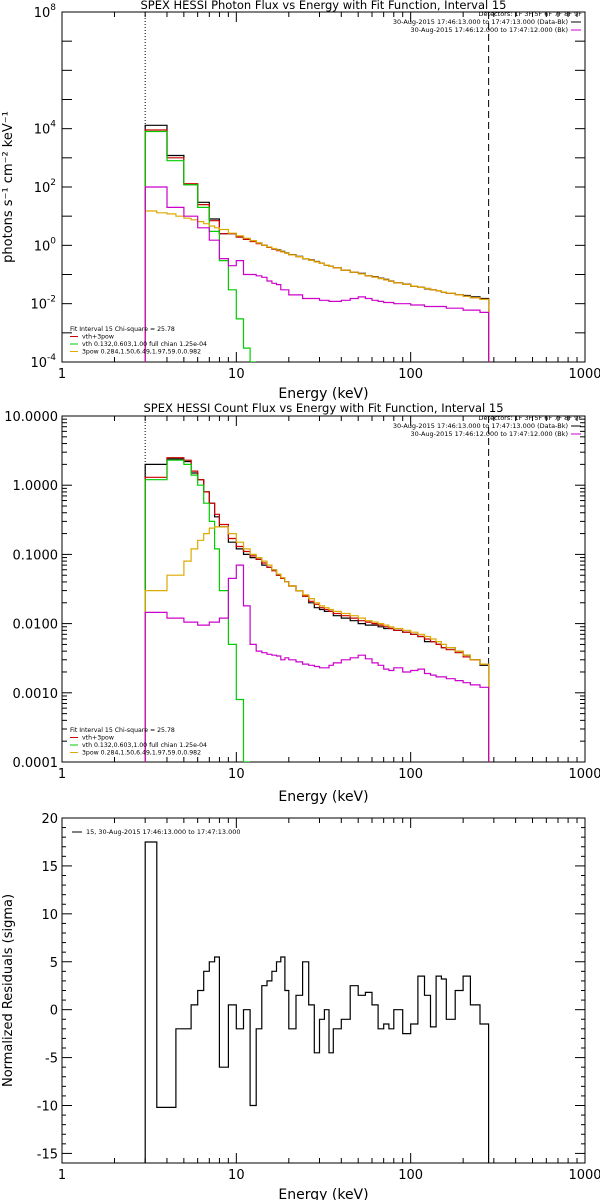  What do you see at coordinates (36, 763) in the screenshot?
I see `y-tick-label: 0.0001` at bounding box center [36, 763].